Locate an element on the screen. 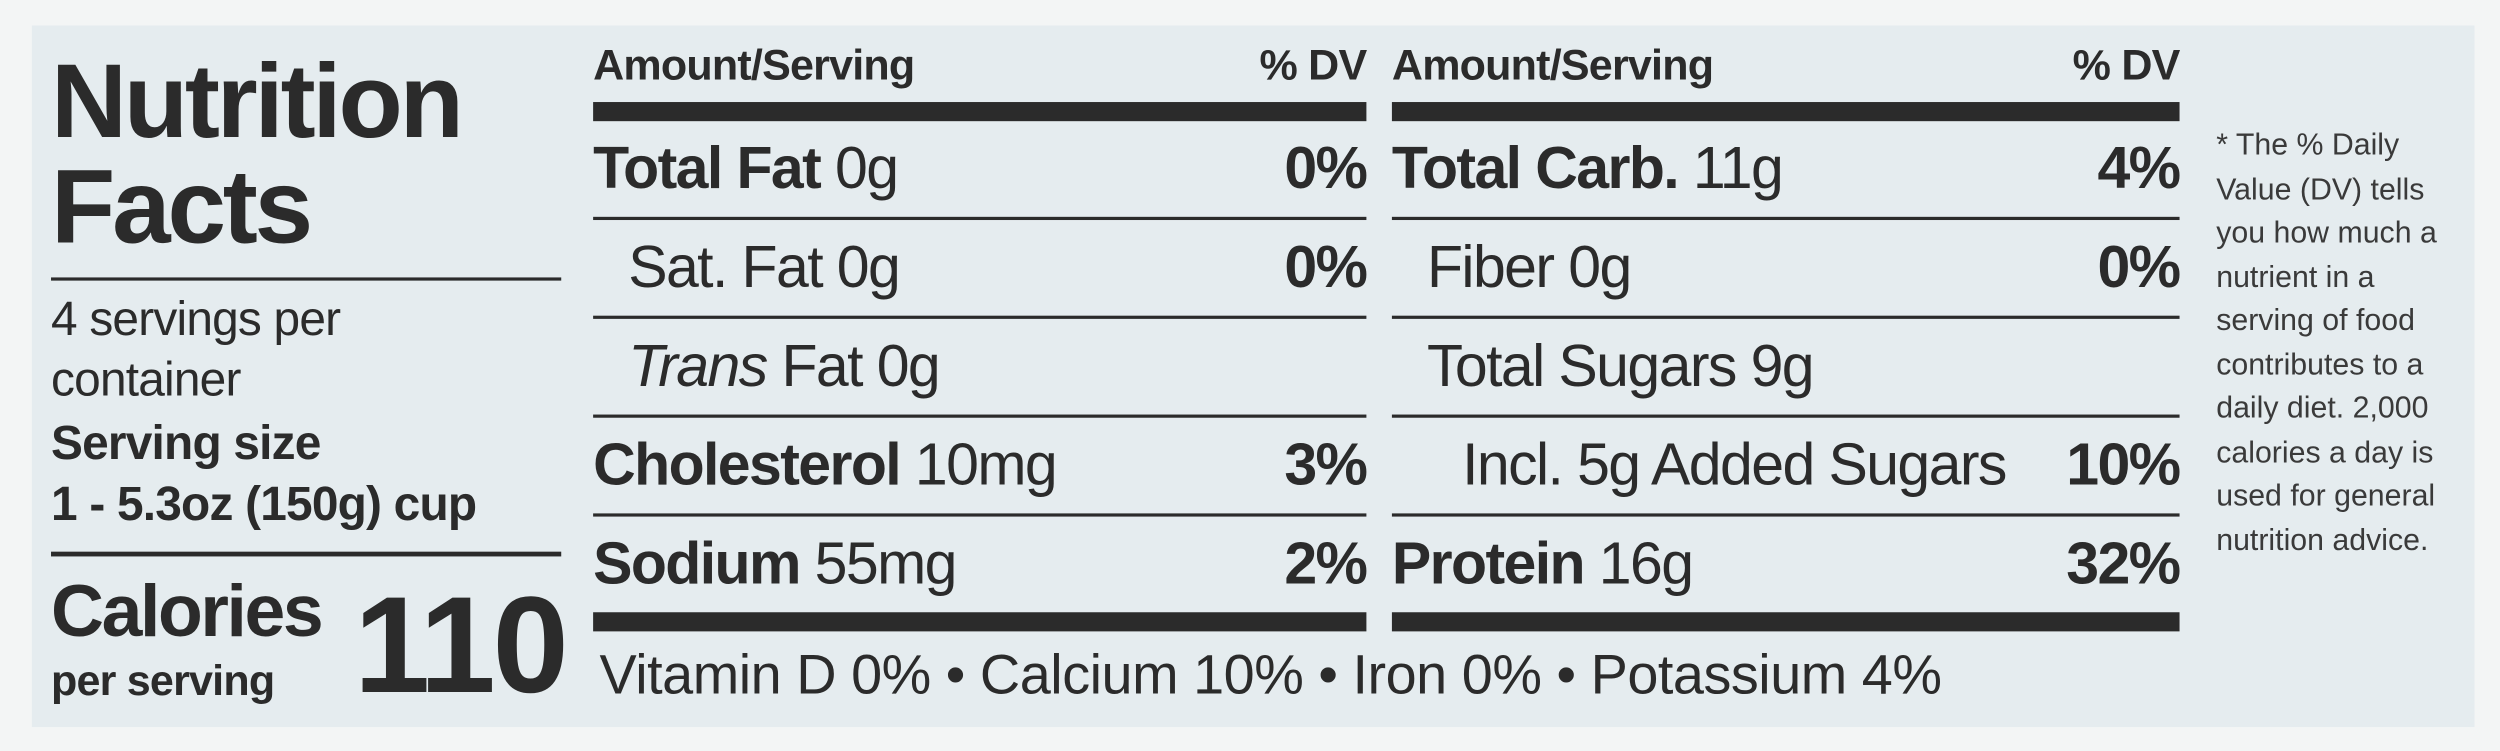 This screenshot has height=751, width=2500. nutrient-dv: 32% is located at coordinates (2123, 563).